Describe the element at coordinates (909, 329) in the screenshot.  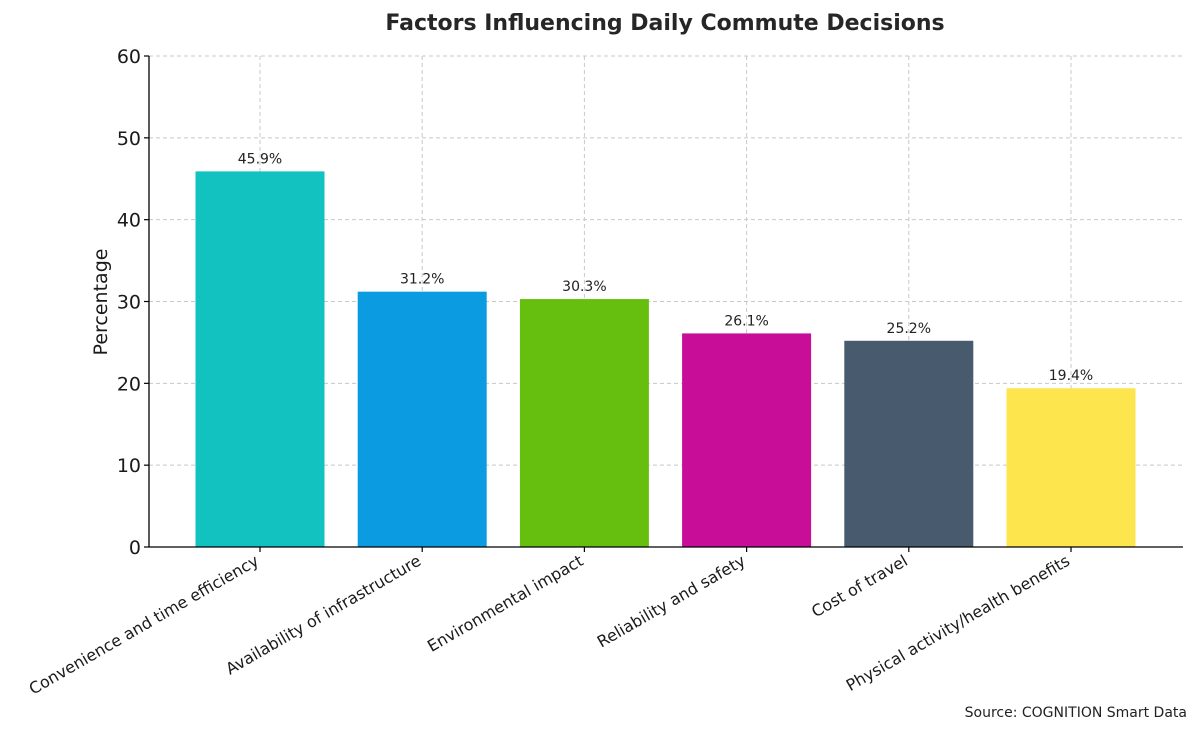
I see `bar-value-label: 25.2%` at that location.